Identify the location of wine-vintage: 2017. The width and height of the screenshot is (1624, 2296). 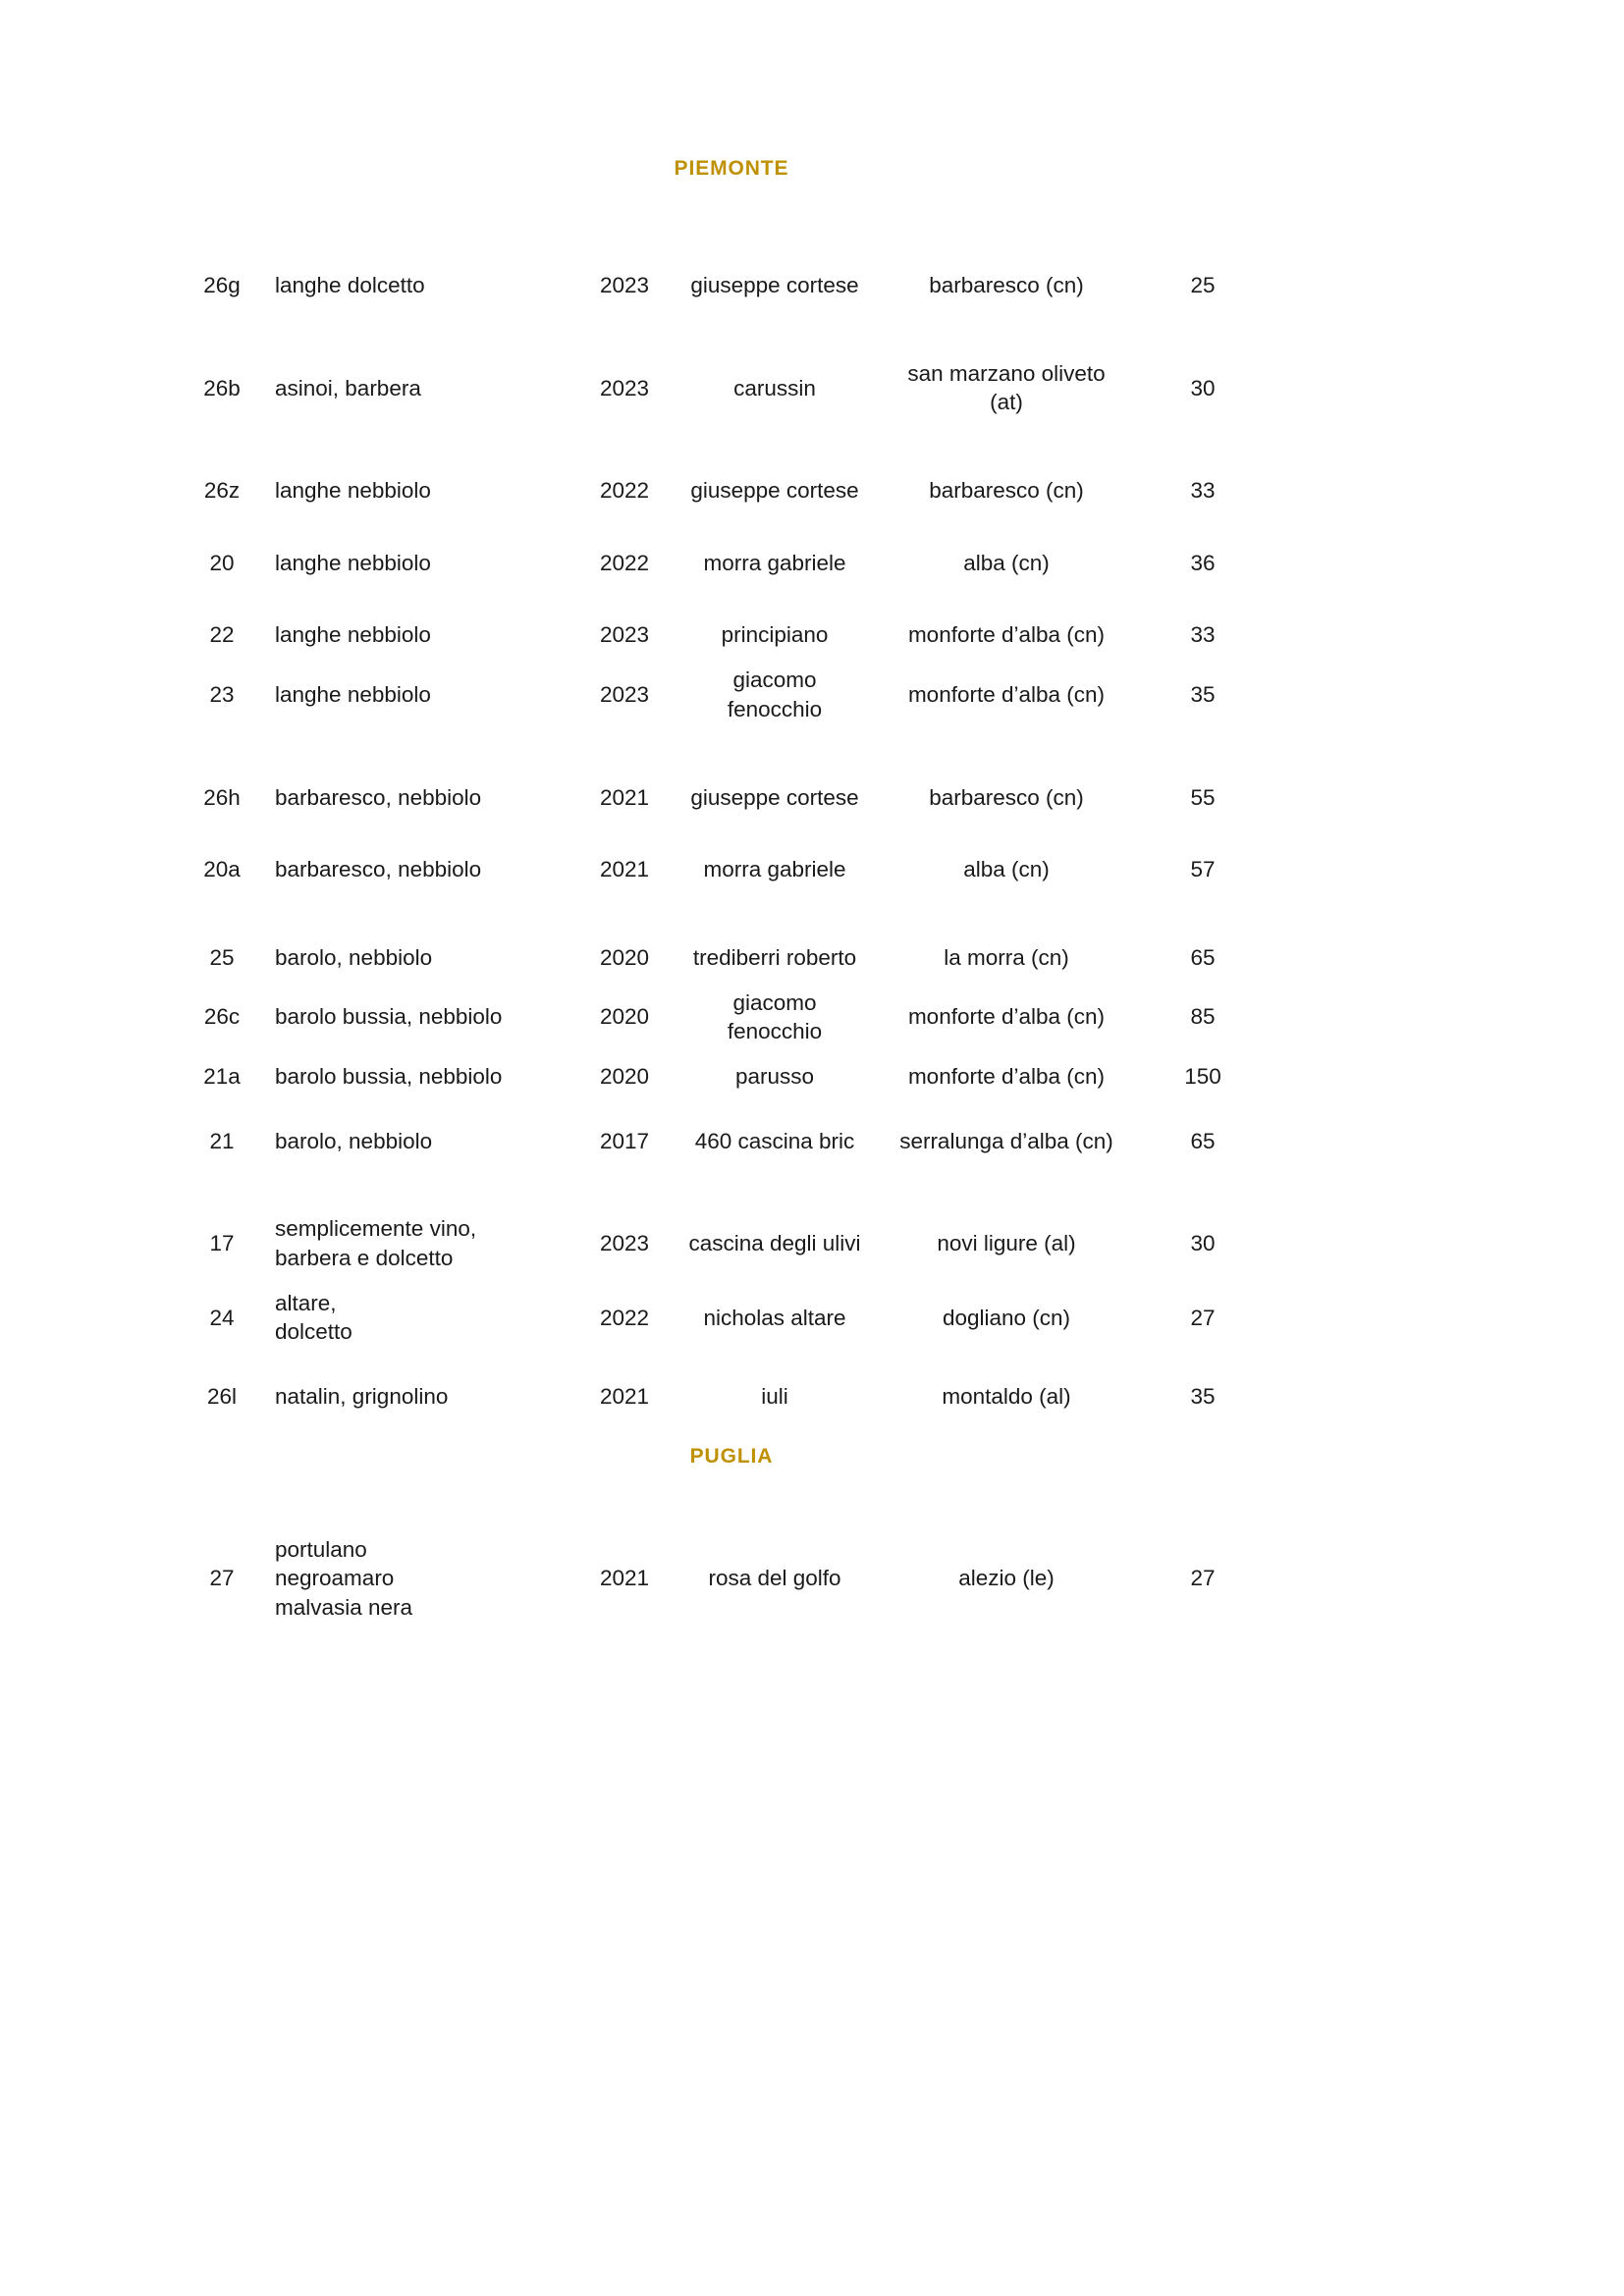
(624, 1140).